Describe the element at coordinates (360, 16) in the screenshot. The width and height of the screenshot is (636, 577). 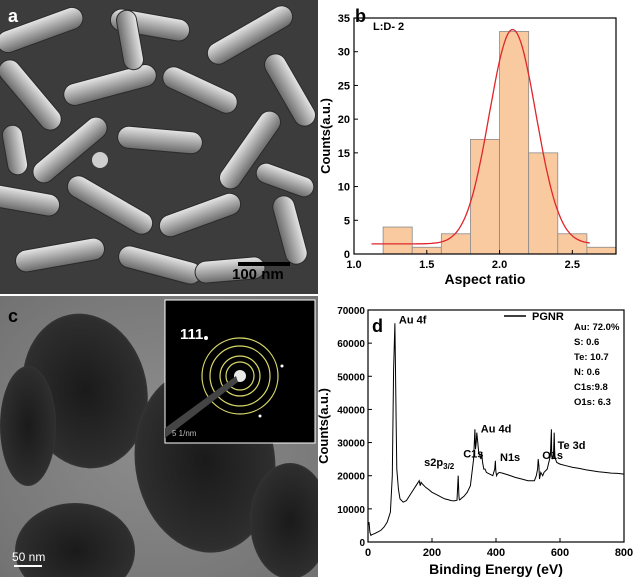
I see `panel-b-label: b` at that location.